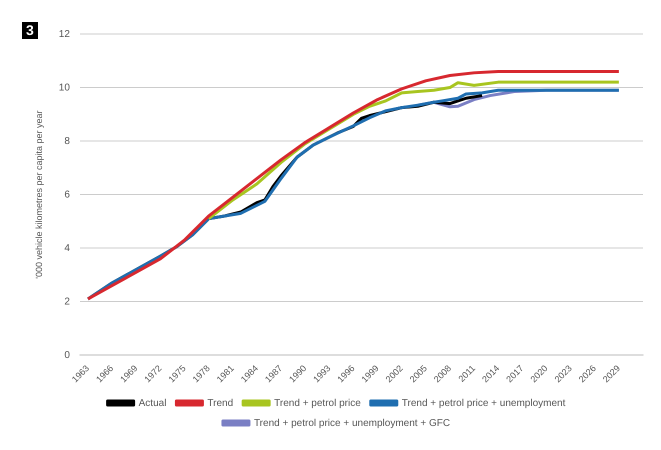 The width and height of the screenshot is (661, 450). What do you see at coordinates (67, 355) in the screenshot?
I see `y-tick-label: 0` at bounding box center [67, 355].